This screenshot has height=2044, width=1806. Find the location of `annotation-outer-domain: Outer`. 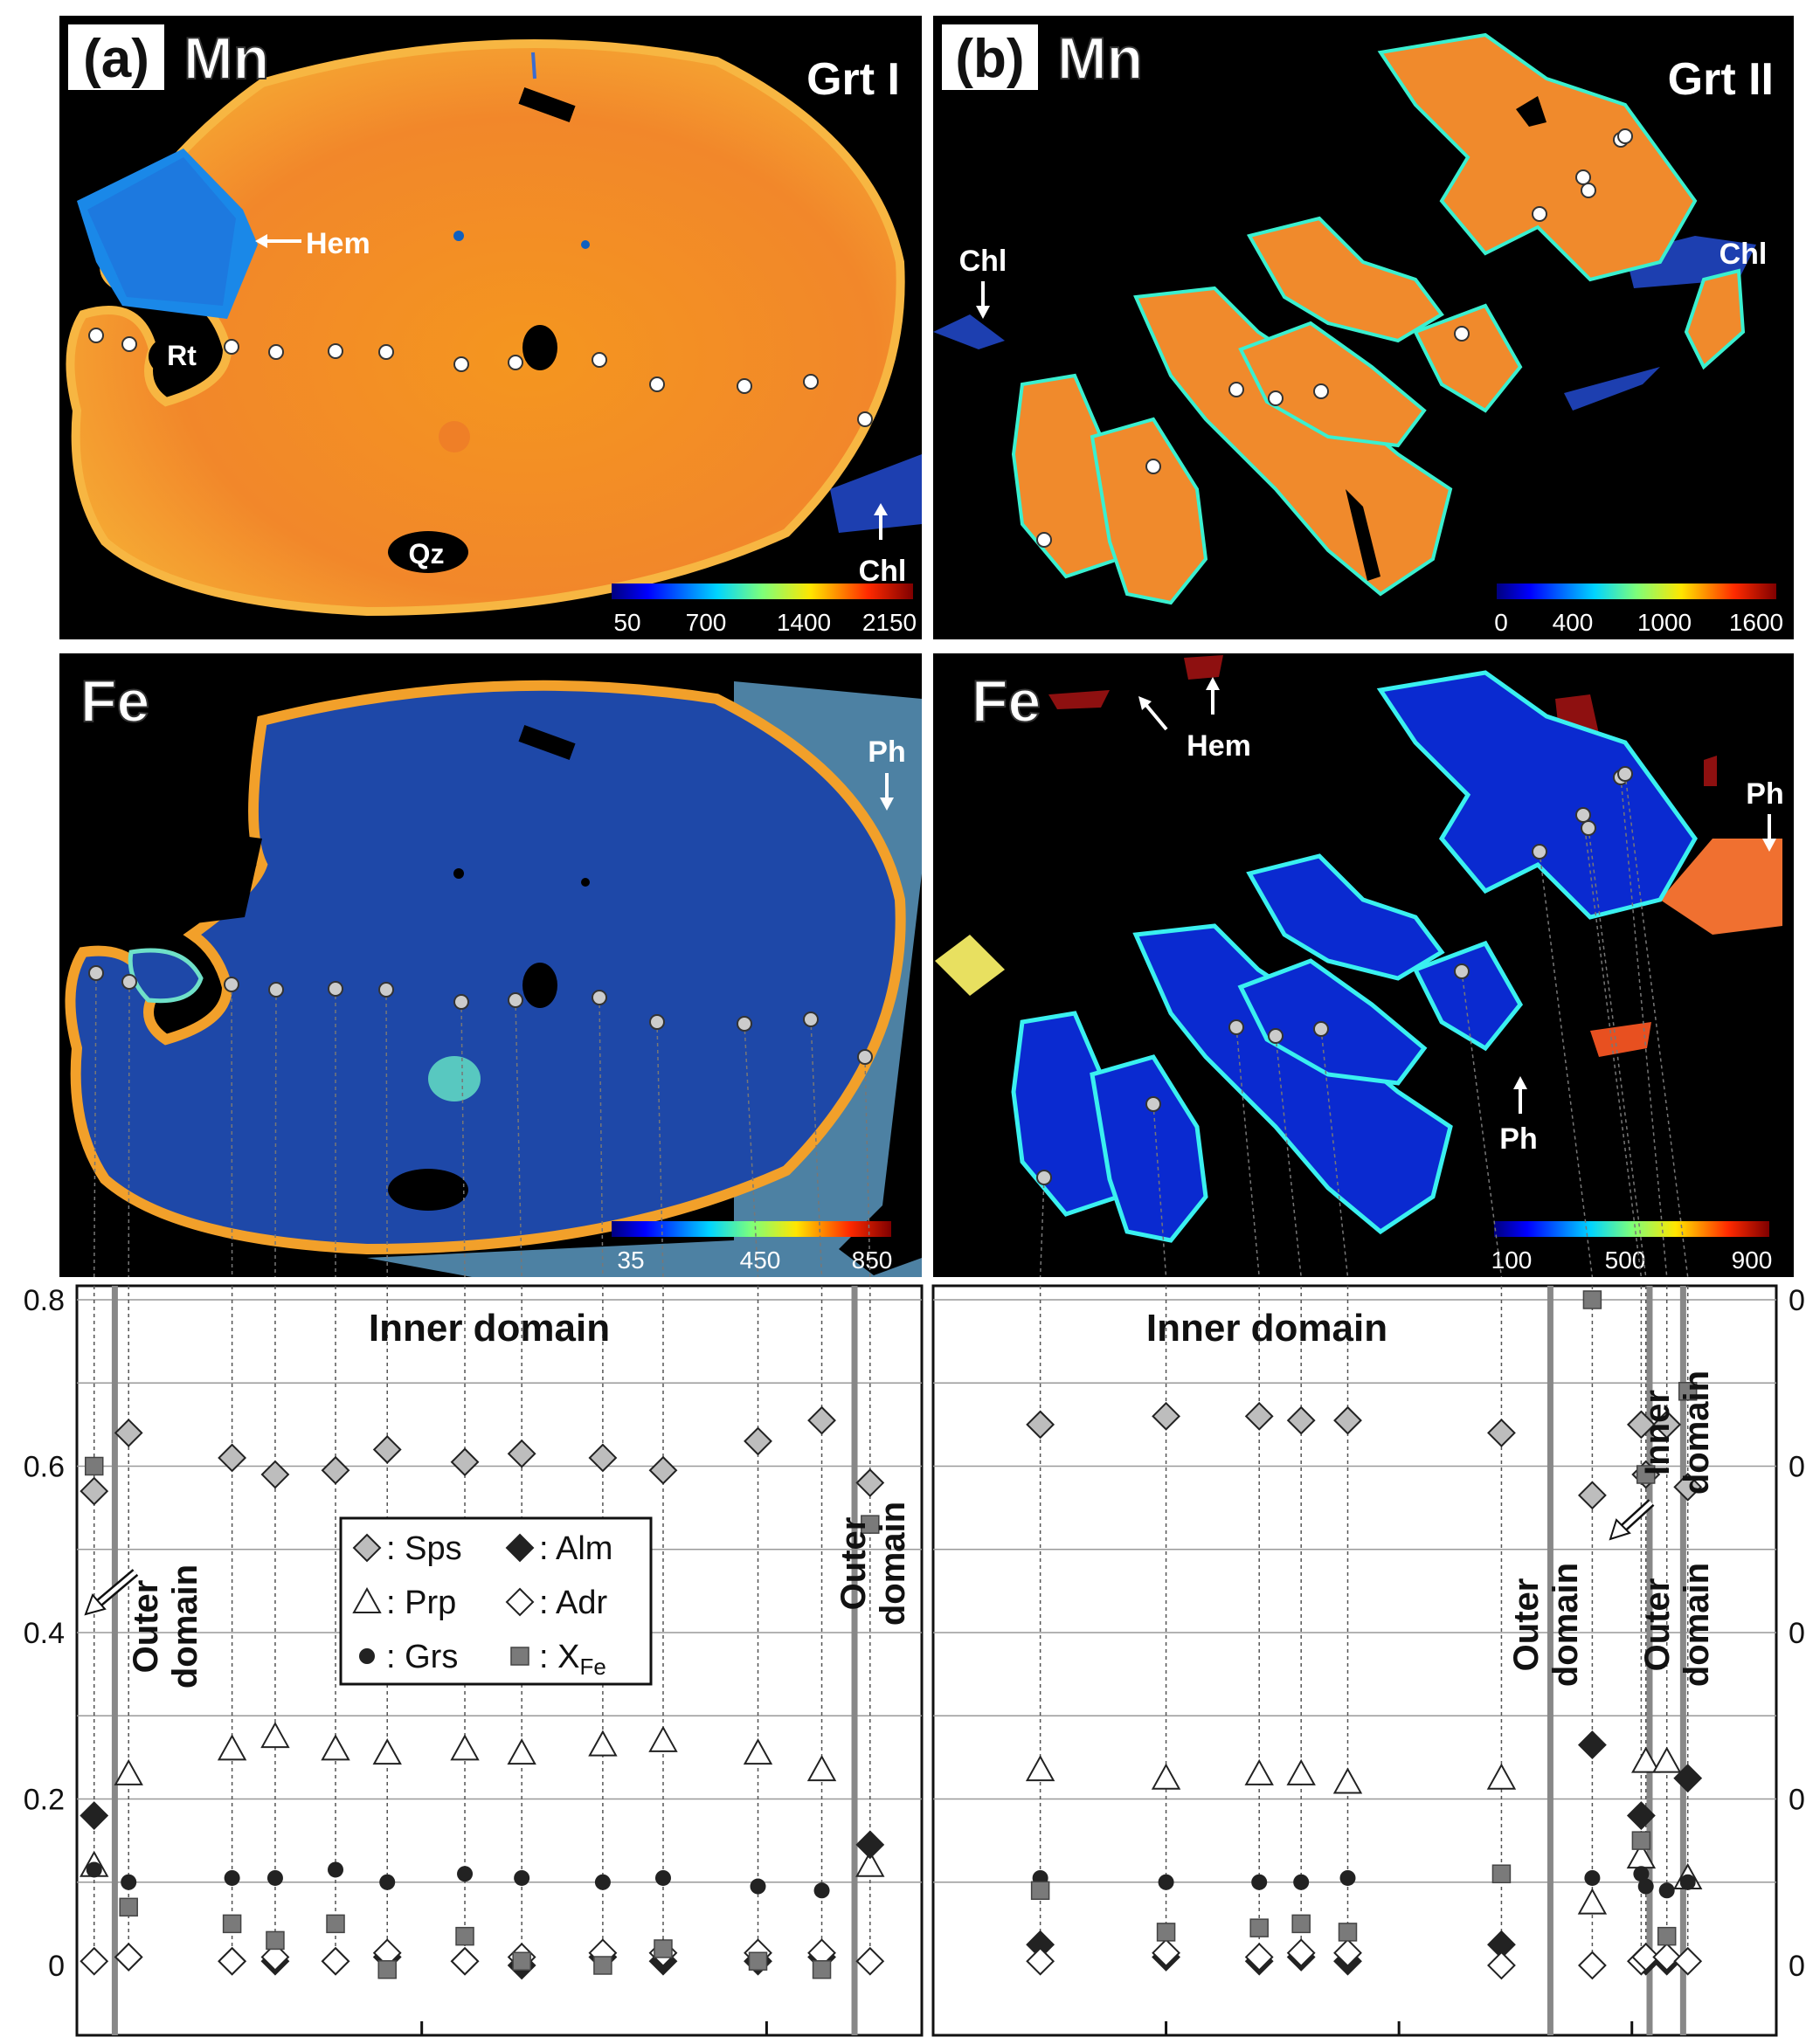

annotation-outer-domain: Outer is located at coordinates (853, 1564).